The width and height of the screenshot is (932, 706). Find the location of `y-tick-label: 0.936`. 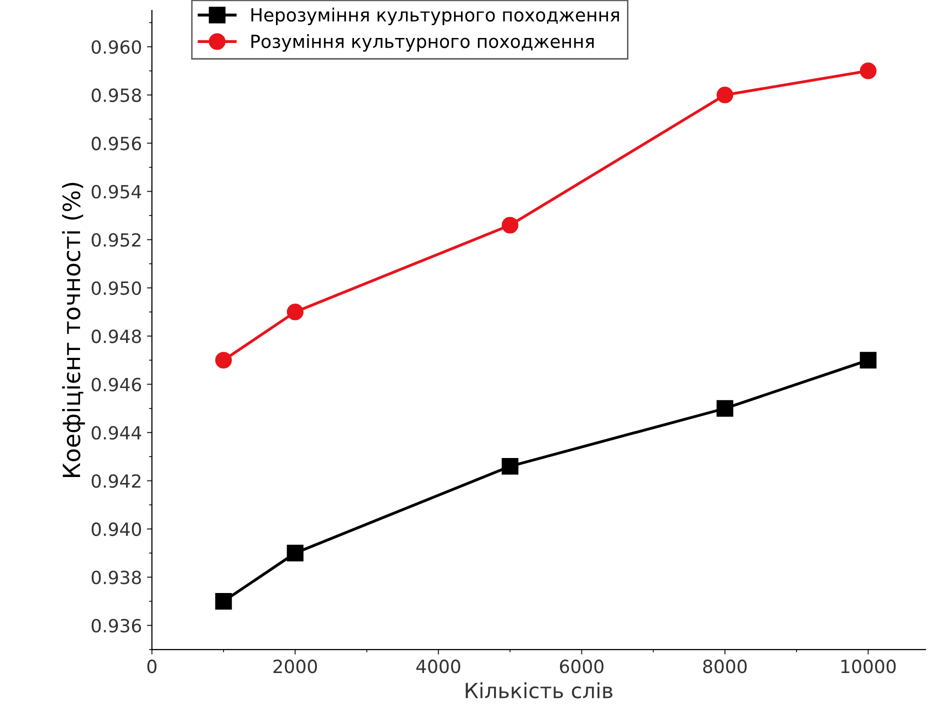

y-tick-label: 0.936 is located at coordinates (117, 625).